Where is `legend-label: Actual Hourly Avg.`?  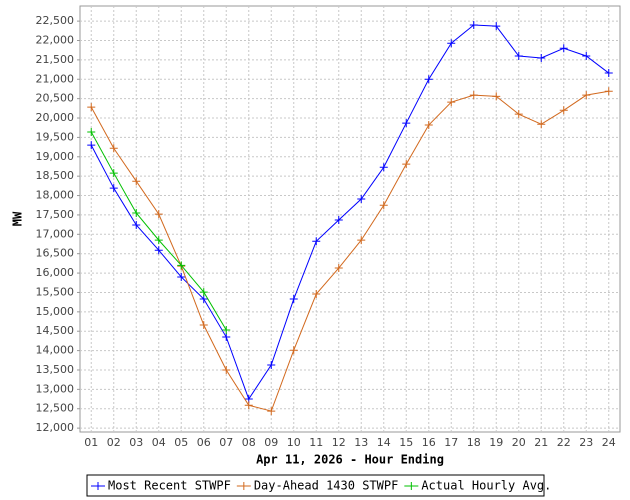
legend-label: Actual Hourly Avg. is located at coordinates (486, 486).